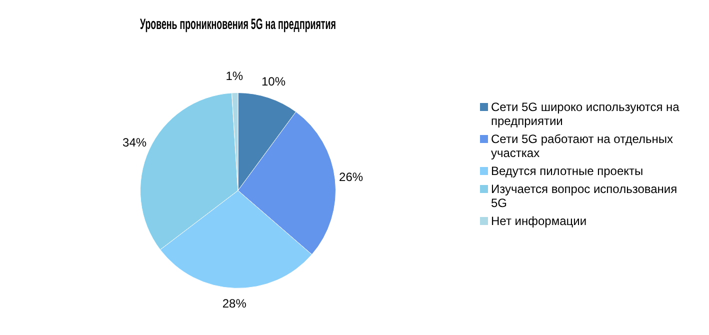 The height and width of the screenshot is (335, 709). I want to click on data-label: 34%, so click(134, 143).